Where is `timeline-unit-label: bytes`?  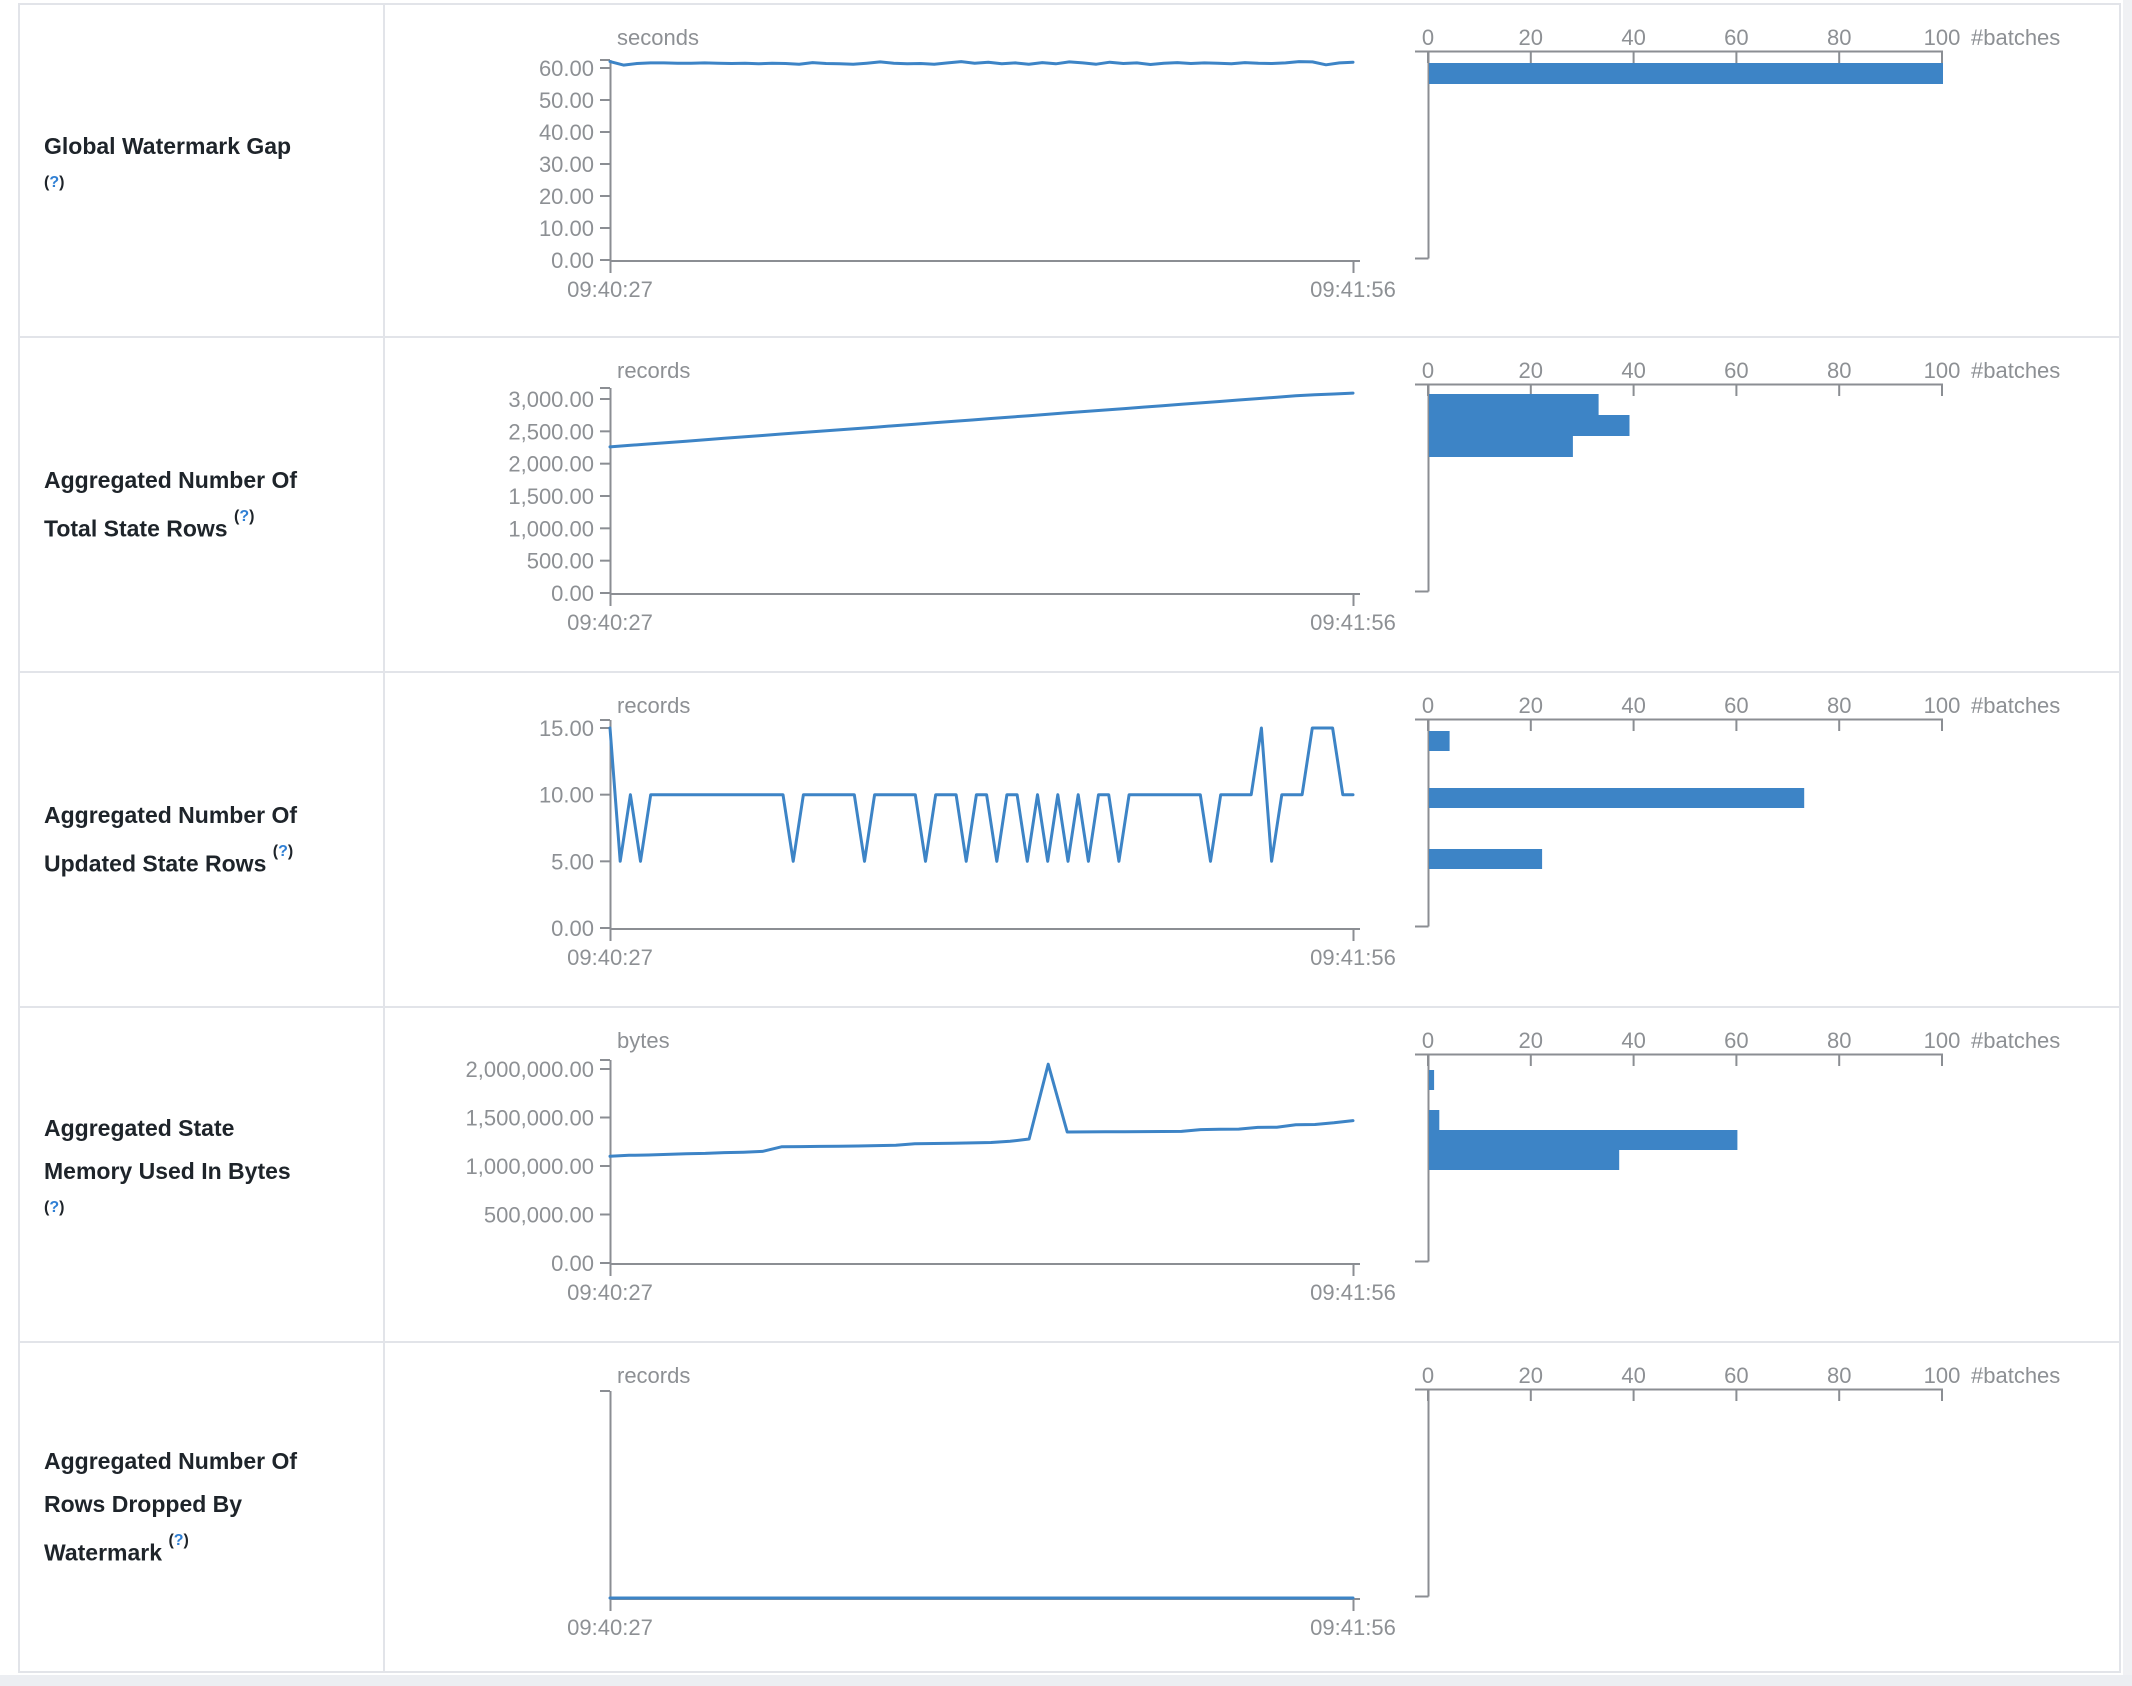
timeline-unit-label: bytes is located at coordinates (643, 1040).